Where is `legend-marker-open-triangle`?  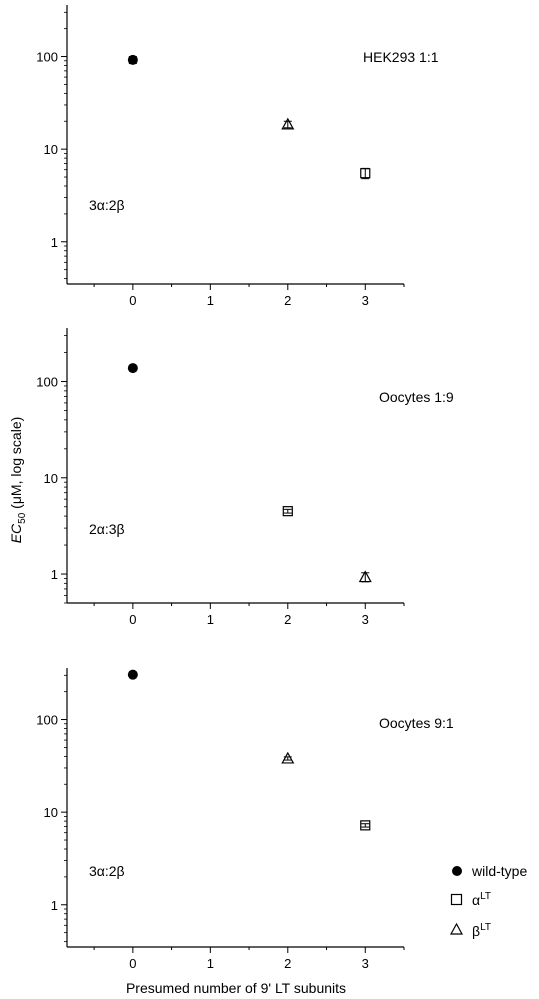 legend-marker-open-triangle is located at coordinates (456, 928).